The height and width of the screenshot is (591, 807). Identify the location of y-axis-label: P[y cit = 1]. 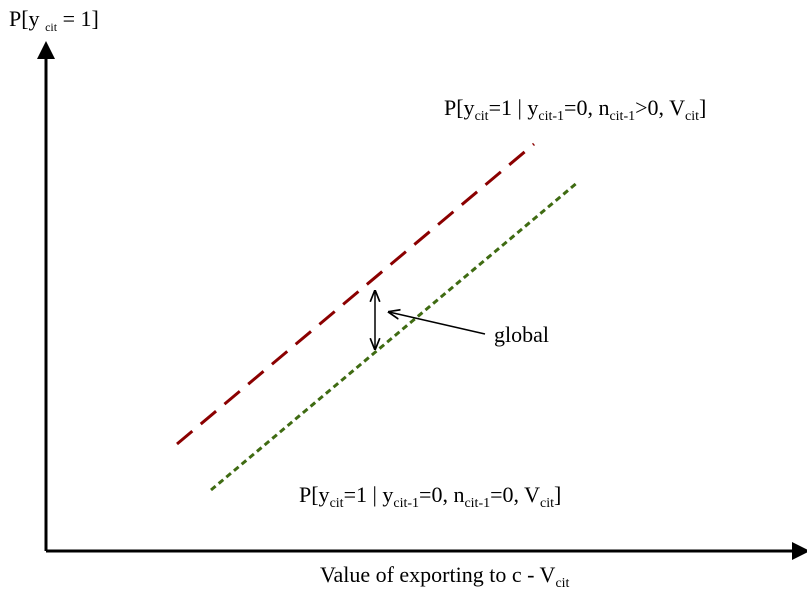
(54, 20).